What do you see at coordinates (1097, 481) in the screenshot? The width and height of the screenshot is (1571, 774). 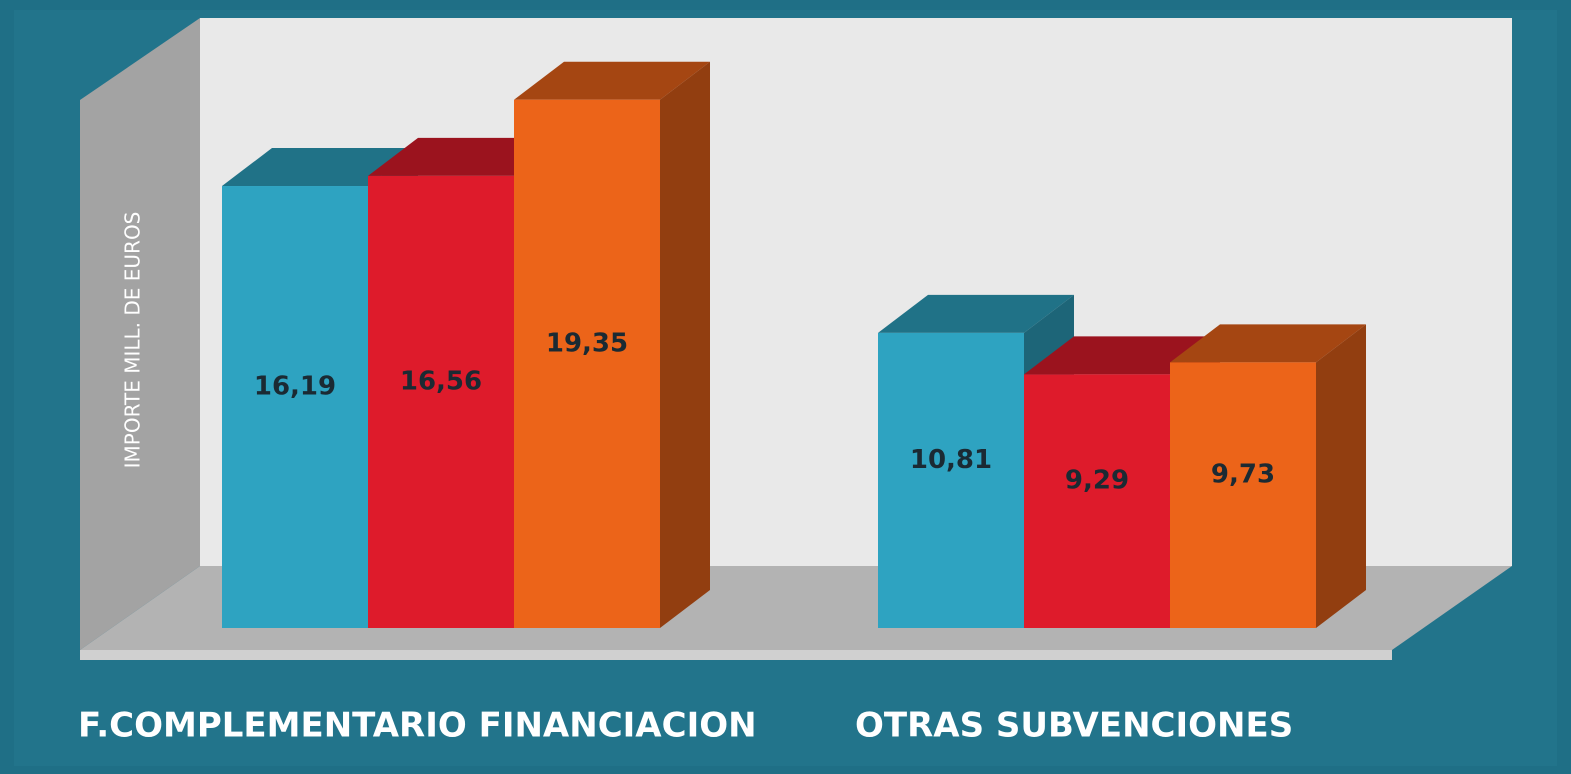 I see `value-label: 9,29` at bounding box center [1097, 481].